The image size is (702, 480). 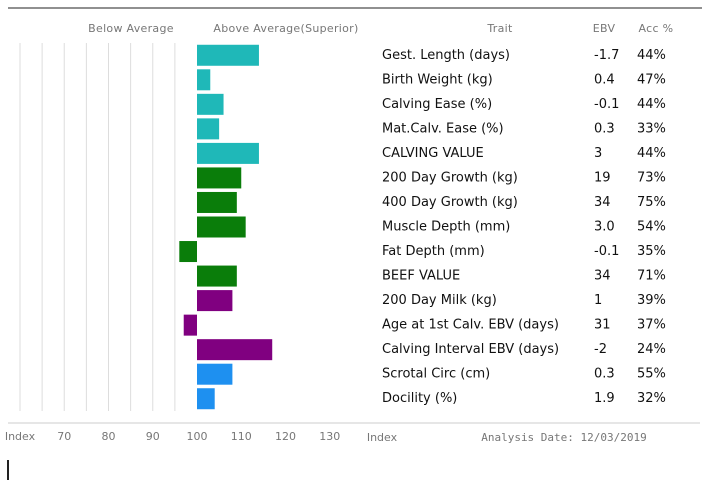 What do you see at coordinates (329, 436) in the screenshot?
I see `x-tick-label: 130` at bounding box center [329, 436].